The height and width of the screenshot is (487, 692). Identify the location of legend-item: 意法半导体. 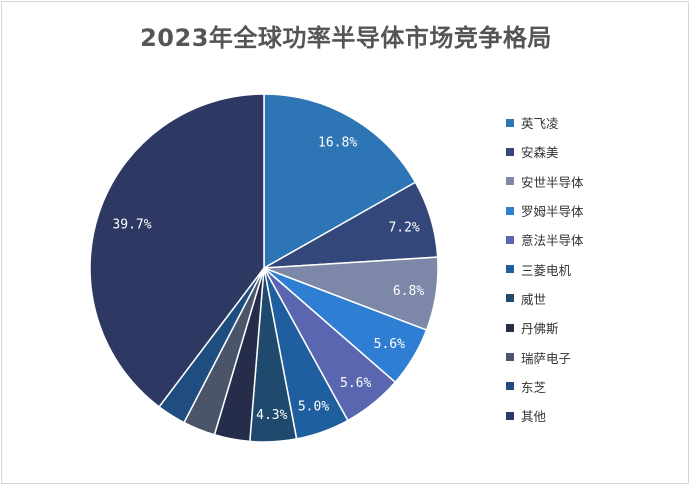
(545, 239).